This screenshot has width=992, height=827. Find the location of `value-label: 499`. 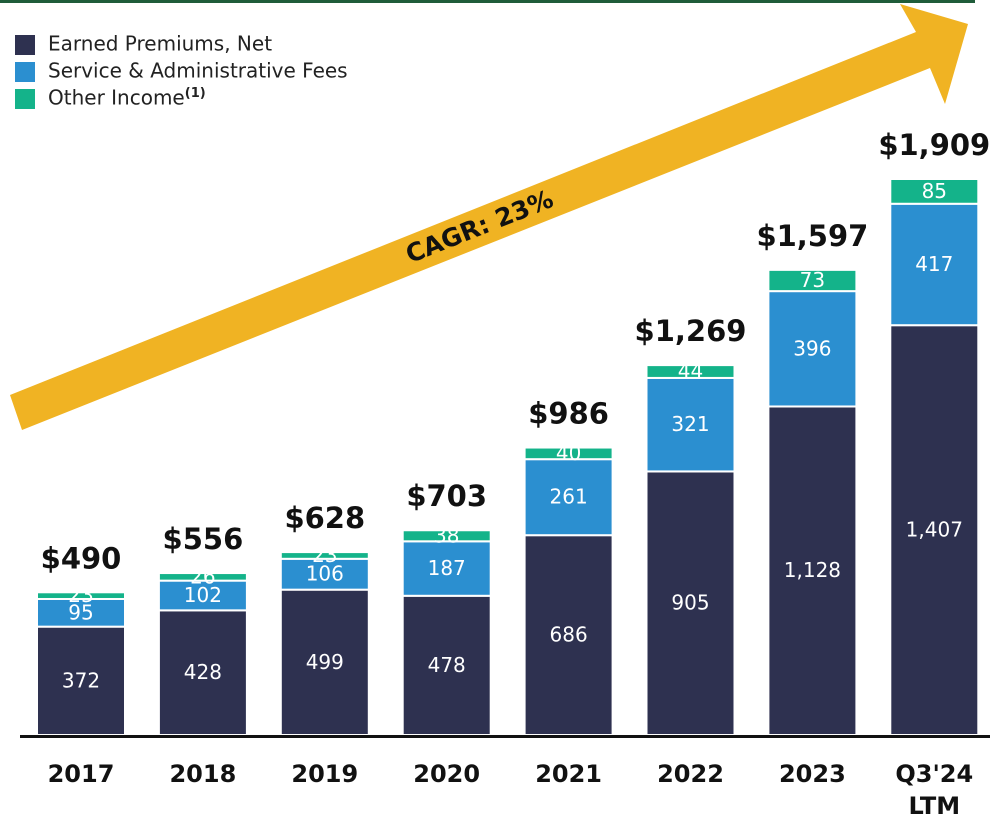

value-label: 499 is located at coordinates (325, 662).